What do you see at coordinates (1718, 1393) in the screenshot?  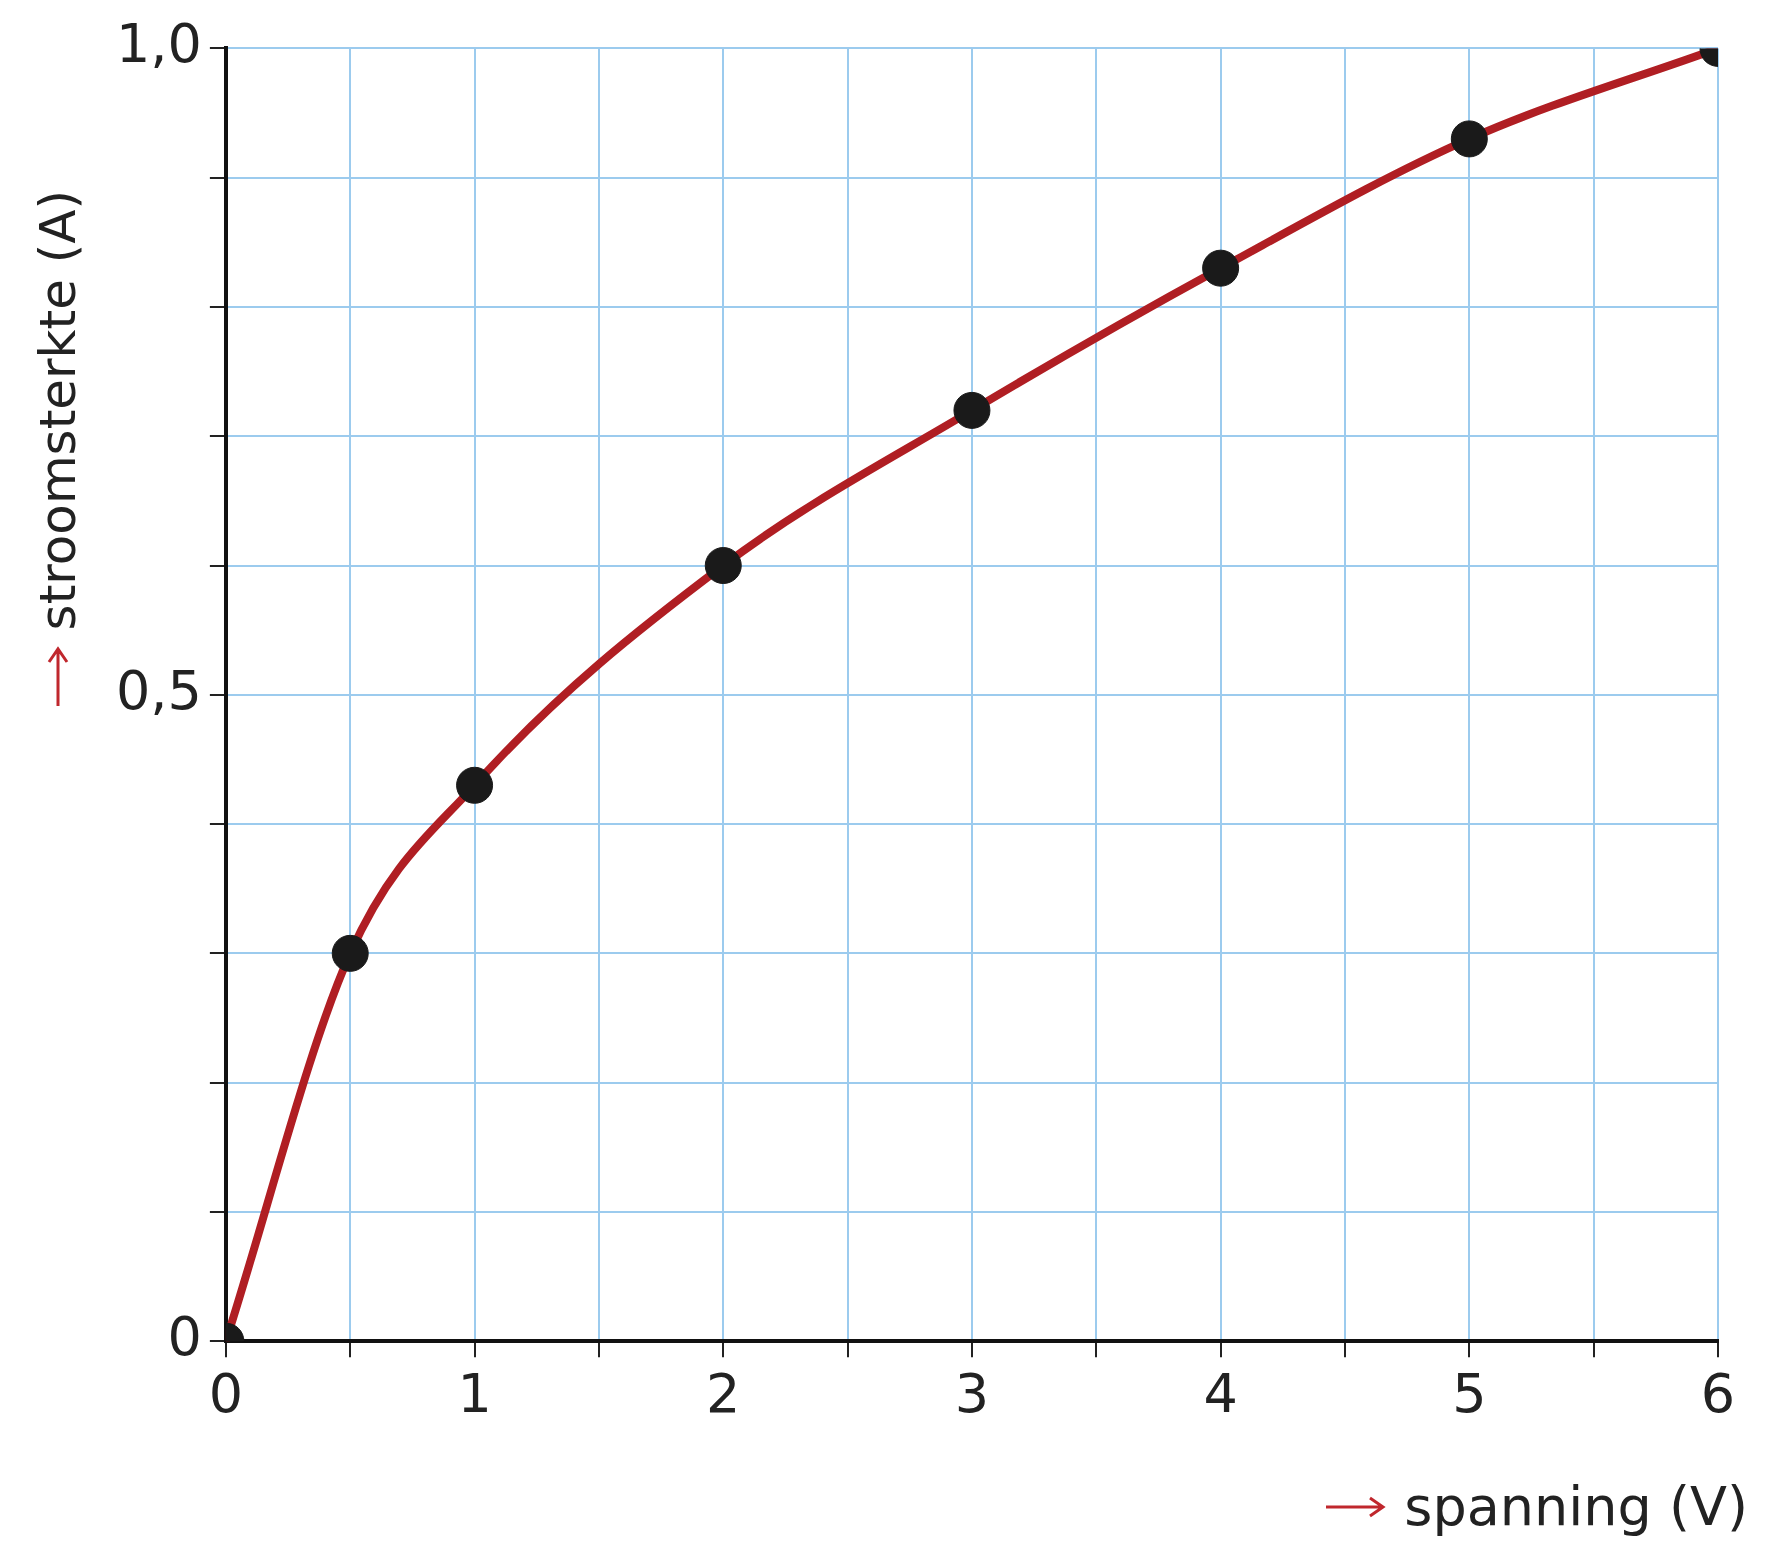 I see `x-tick-label: 6` at bounding box center [1718, 1393].